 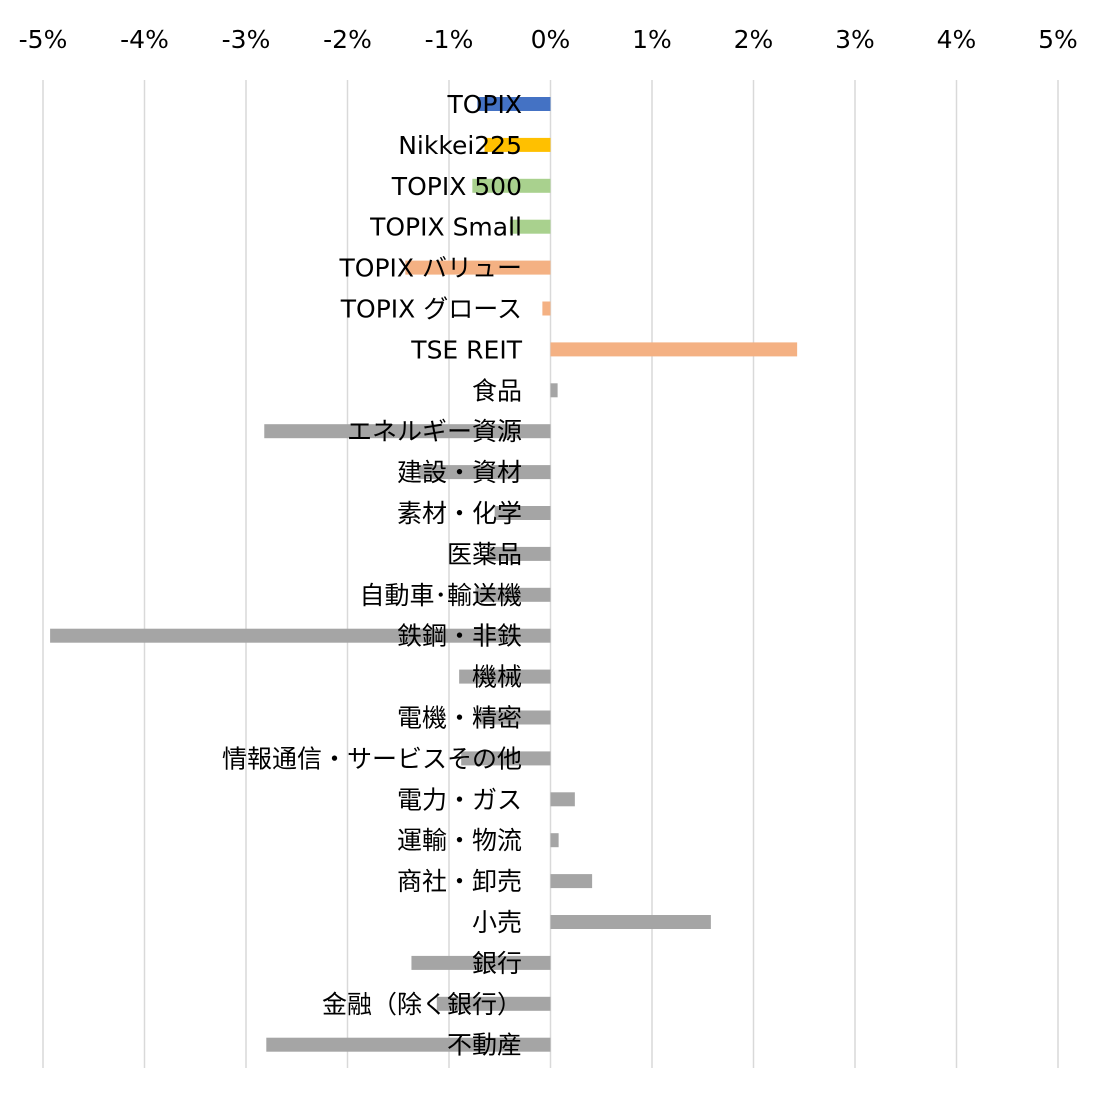 I want to click on category-label: 電力・ガス, so click(x=459, y=799).